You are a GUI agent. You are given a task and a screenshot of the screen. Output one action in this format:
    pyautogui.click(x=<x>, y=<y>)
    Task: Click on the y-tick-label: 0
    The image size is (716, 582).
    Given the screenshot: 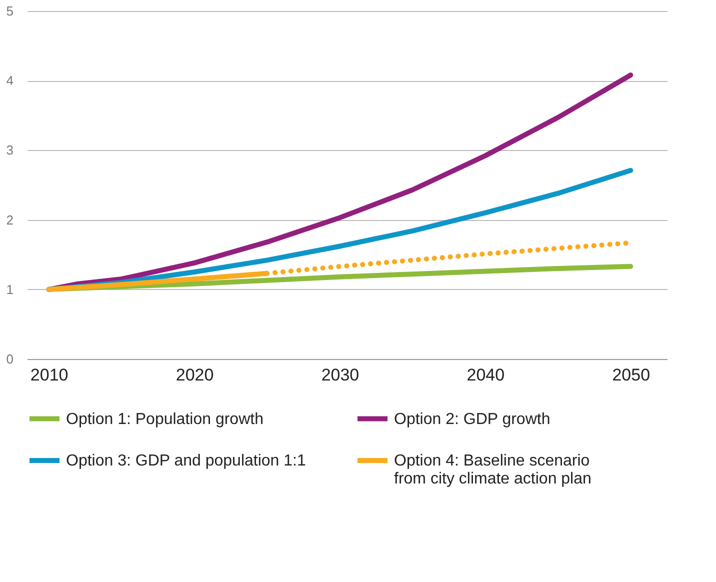 What is the action you would take?
    pyautogui.click(x=10, y=359)
    